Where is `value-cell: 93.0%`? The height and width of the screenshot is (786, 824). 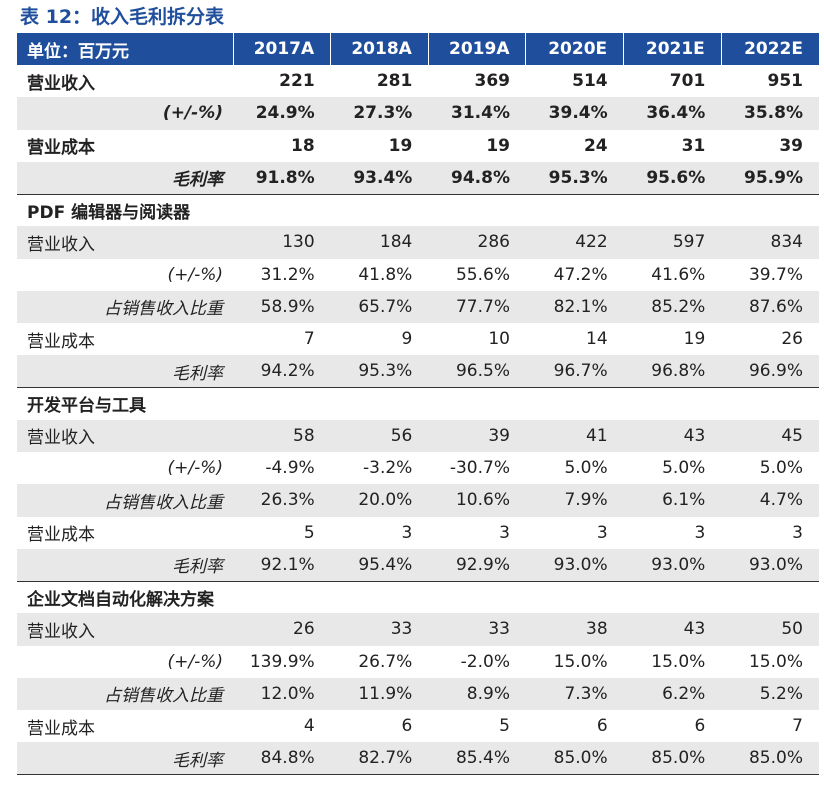 value-cell: 93.0% is located at coordinates (574, 564).